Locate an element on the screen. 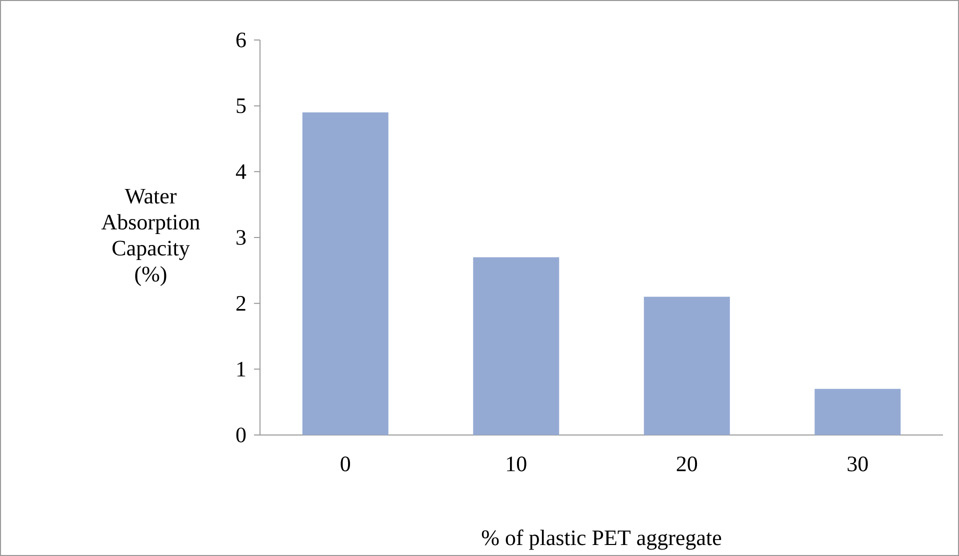 This screenshot has width=959, height=556. x-axis-title: % of plastic PET aggregate is located at coordinates (602, 540).